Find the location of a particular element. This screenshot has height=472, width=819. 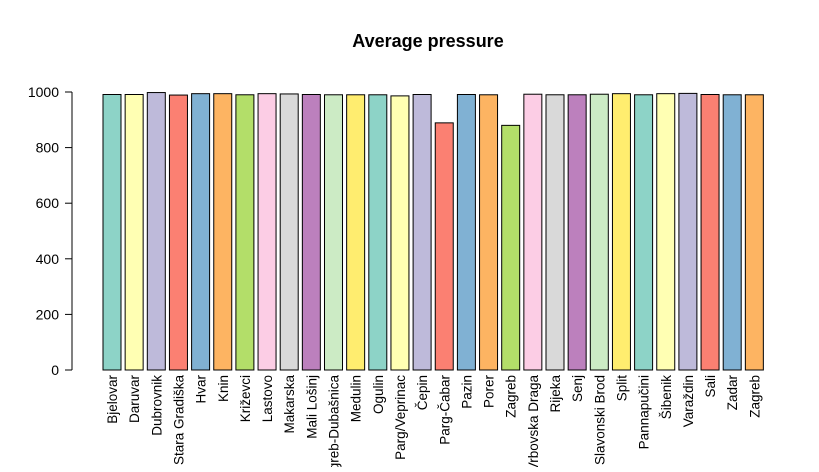

x-tick-label: Stara Gradiška is located at coordinates (178, 420).